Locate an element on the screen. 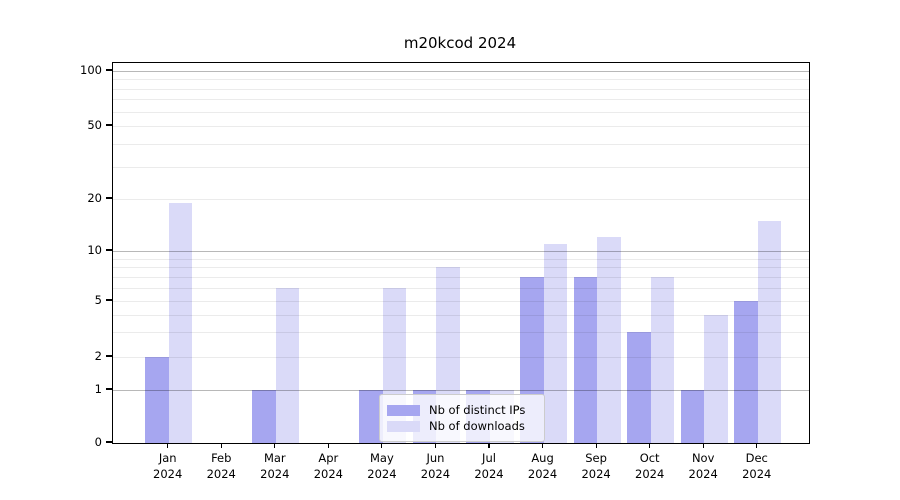  x-tick-label-dec: Dec 2024 is located at coordinates (757, 466).